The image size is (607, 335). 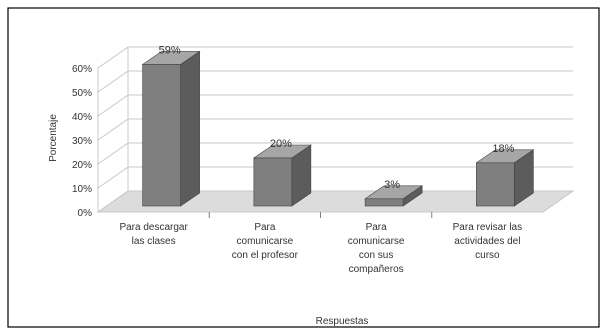 What do you see at coordinates (376, 269) in the screenshot?
I see `x-tick-label-line: compañeros` at bounding box center [376, 269].